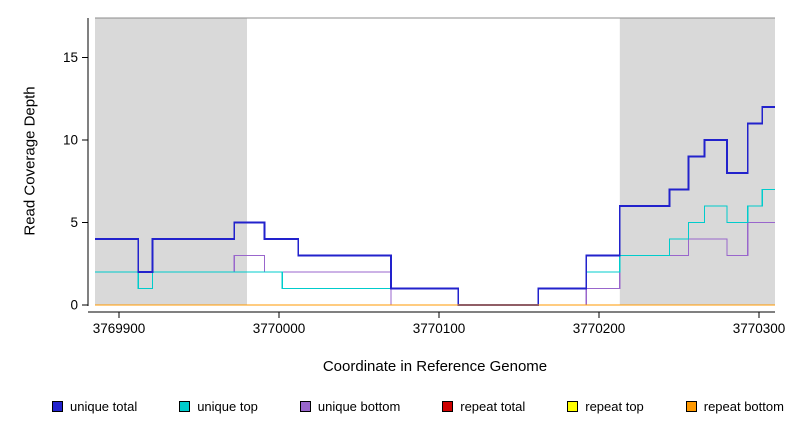  What do you see at coordinates (493, 406) in the screenshot?
I see `legend-label: repeat total` at bounding box center [493, 406].